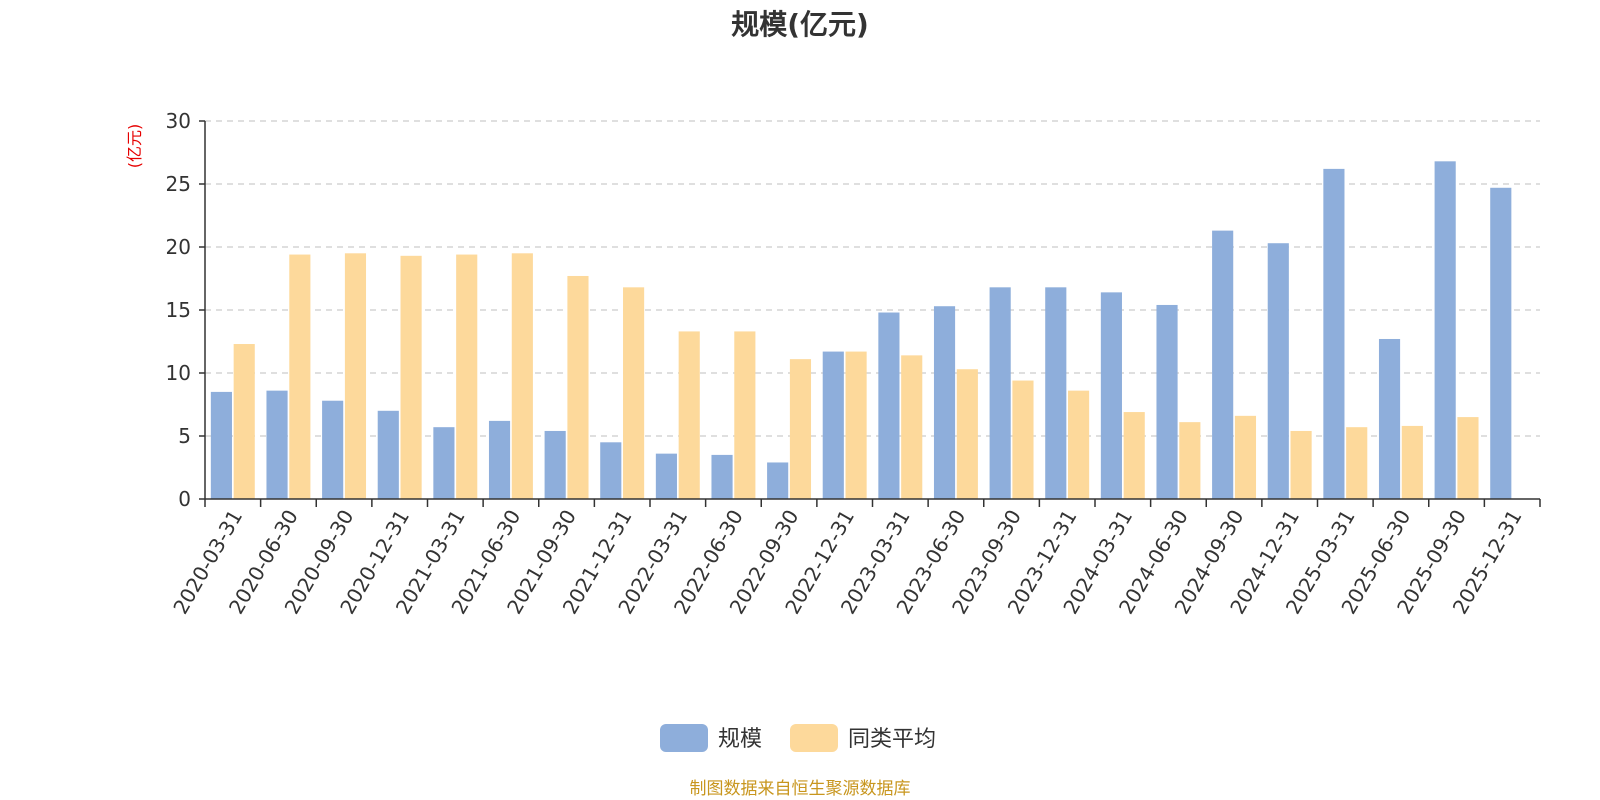 The image size is (1600, 800). I want to click on y-tick-label: 0, so click(184, 499).